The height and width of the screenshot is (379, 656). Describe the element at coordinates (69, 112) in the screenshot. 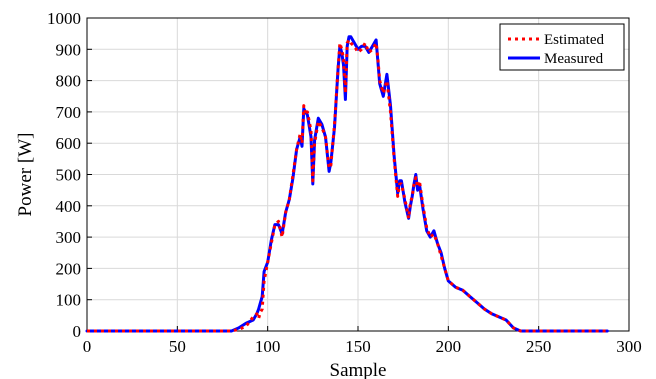

I see `y-tick-label: 700` at that location.